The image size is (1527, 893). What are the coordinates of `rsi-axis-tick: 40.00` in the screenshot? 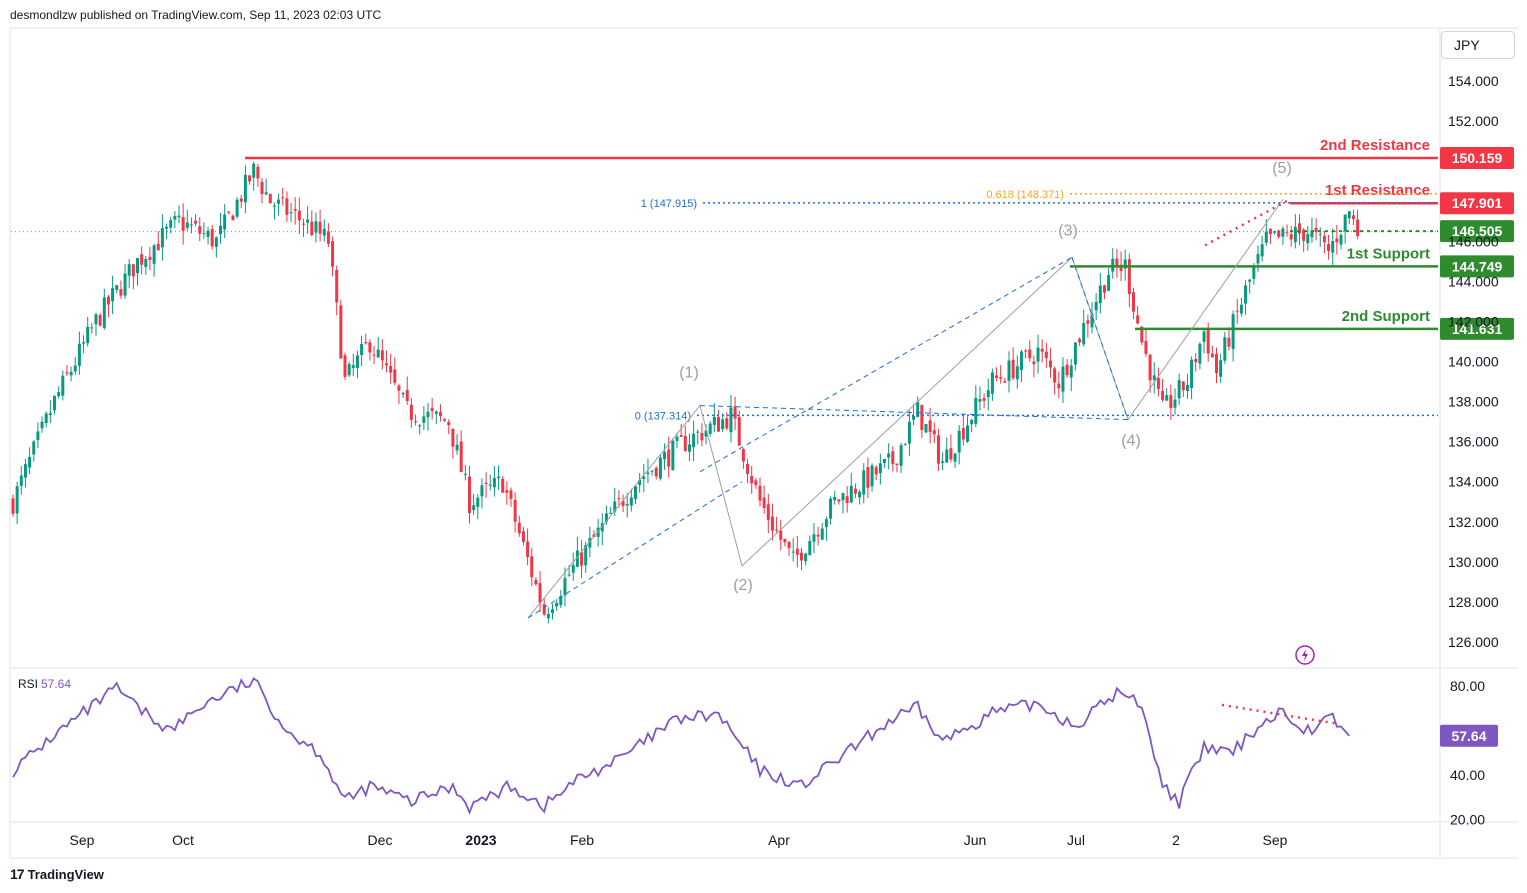 It's located at (1467, 775).